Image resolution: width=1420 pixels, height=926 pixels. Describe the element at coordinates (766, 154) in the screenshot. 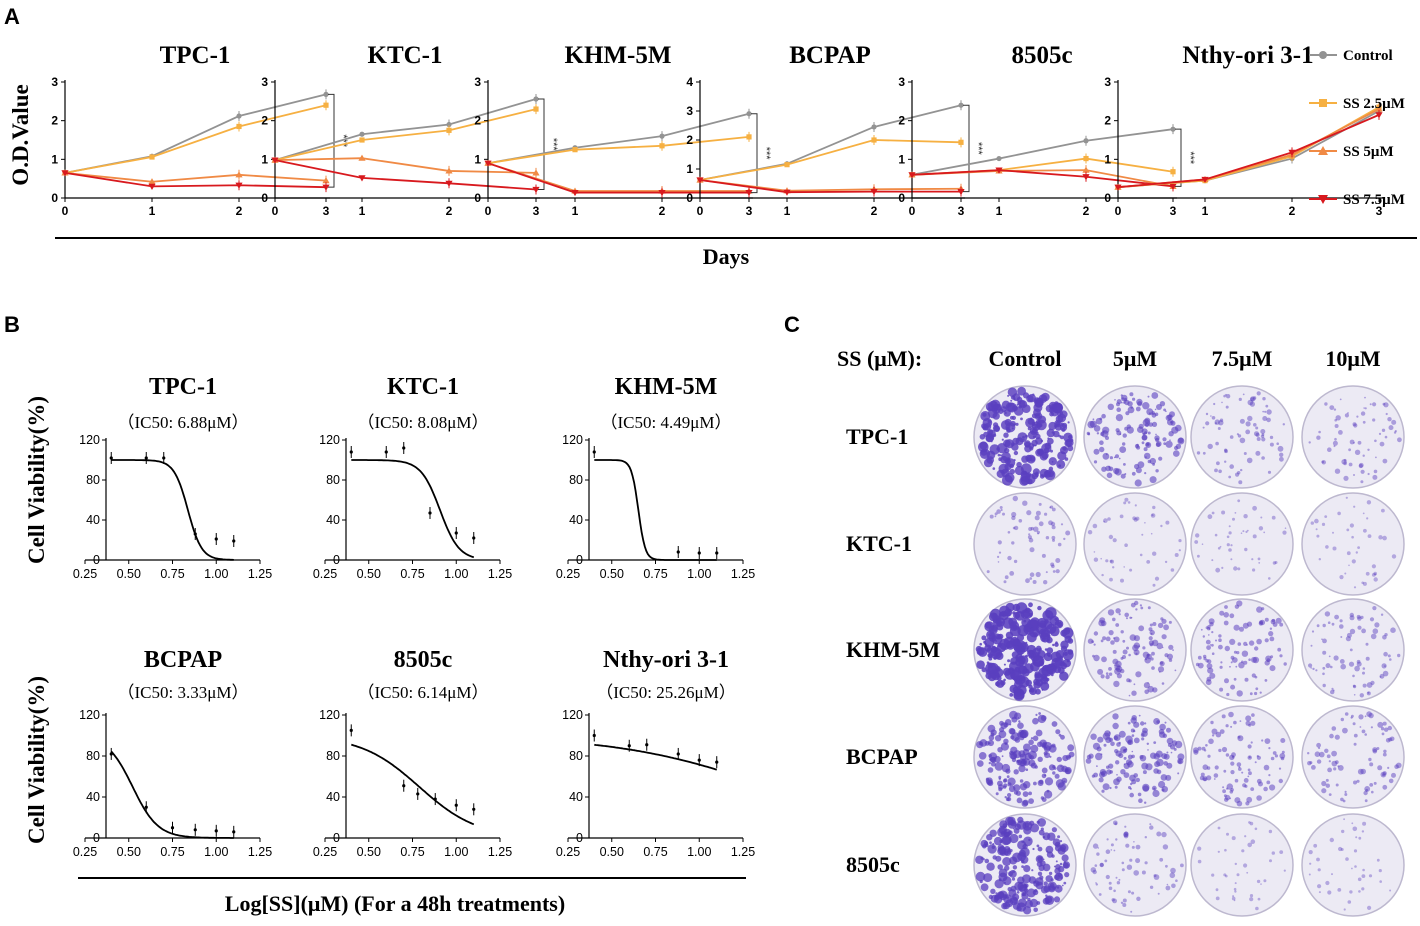

I see `significance-label: ***` at that location.